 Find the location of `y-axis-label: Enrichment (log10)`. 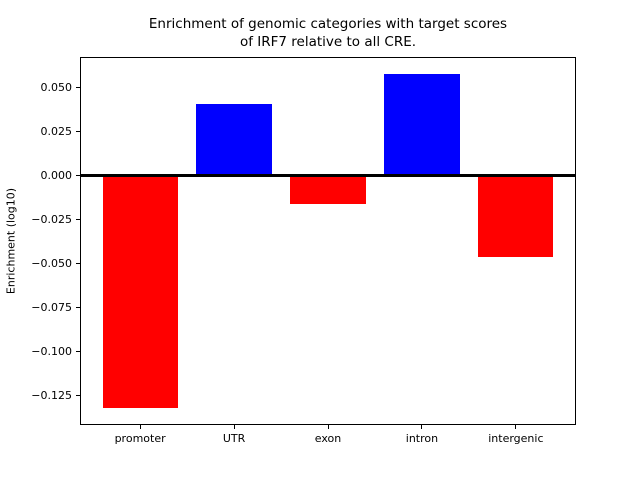

y-axis-label: Enrichment (log10) is located at coordinates (11, 241).